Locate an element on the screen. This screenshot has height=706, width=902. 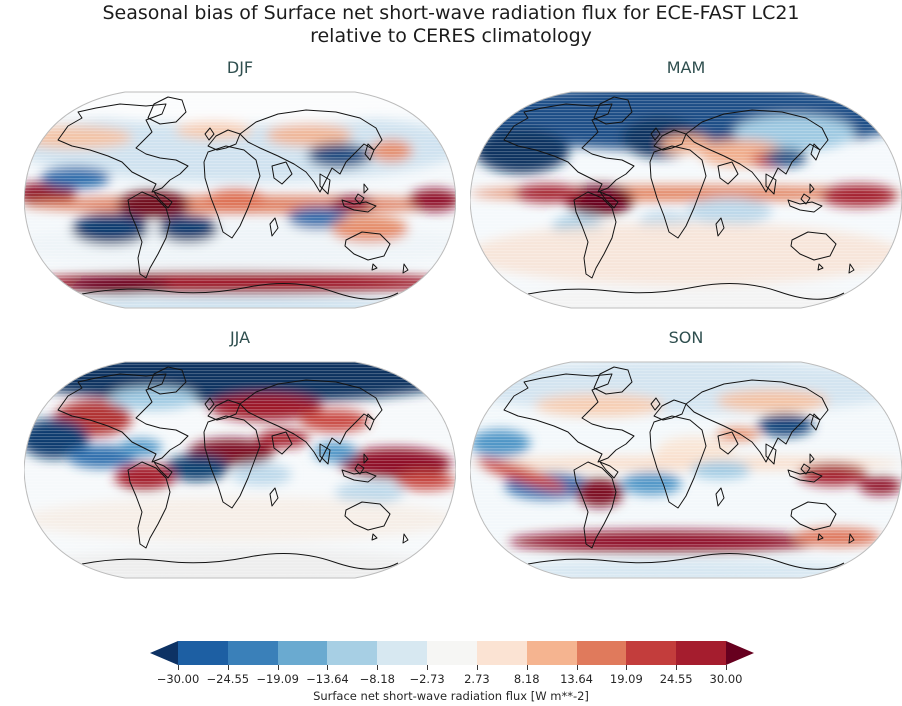
colorbar-tick-label: −13.64 is located at coordinates (327, 679).